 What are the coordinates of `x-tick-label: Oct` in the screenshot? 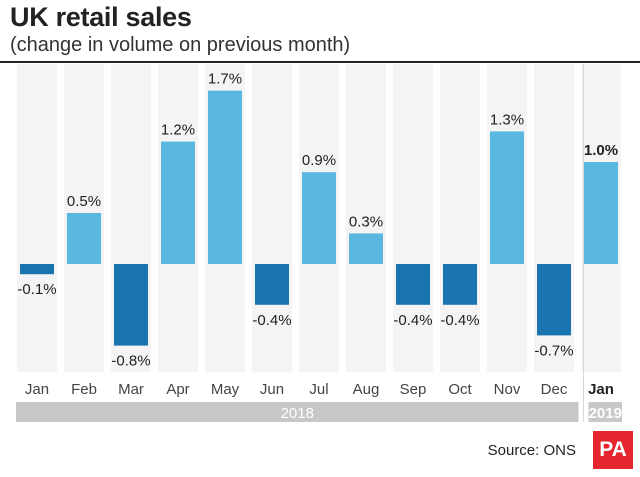 It's located at (460, 389).